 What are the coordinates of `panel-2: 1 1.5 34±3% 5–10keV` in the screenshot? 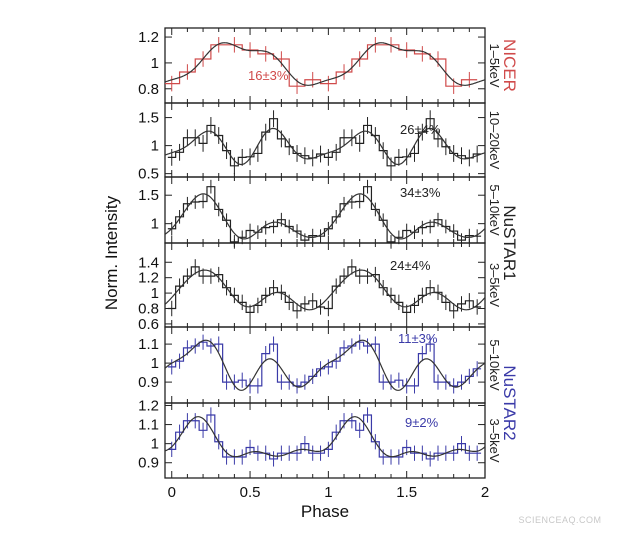 It's located at (320, 212).